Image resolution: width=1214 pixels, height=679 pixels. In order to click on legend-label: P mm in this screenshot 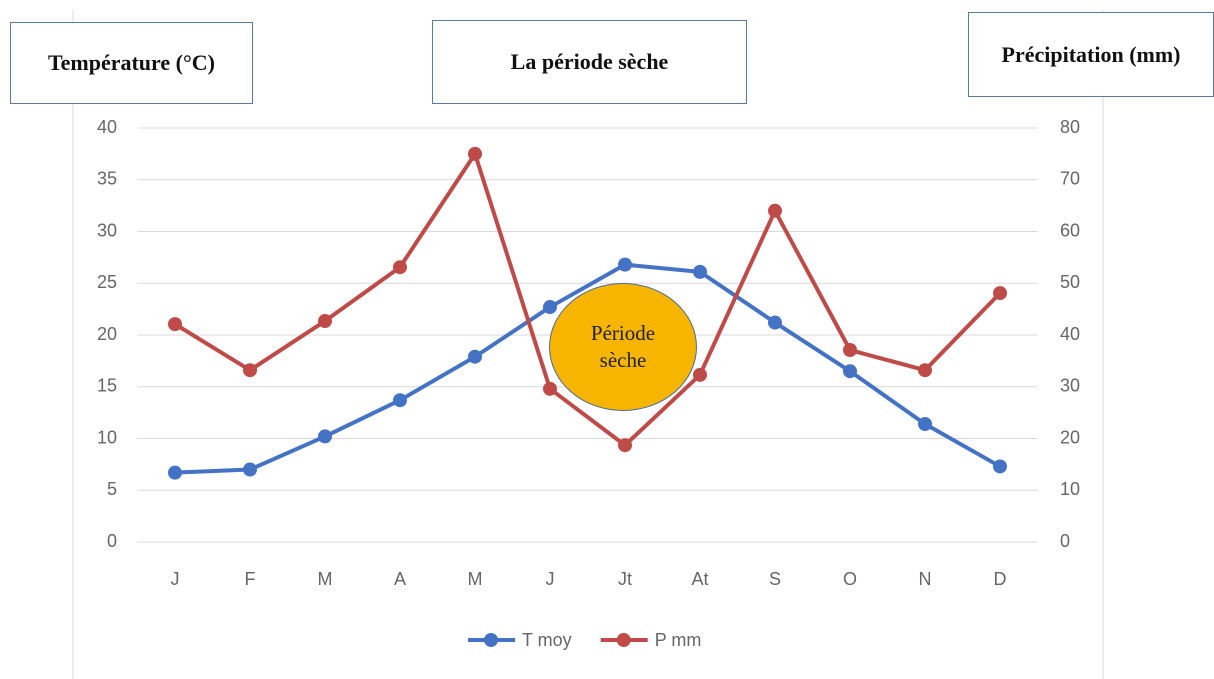, I will do `click(678, 640)`.